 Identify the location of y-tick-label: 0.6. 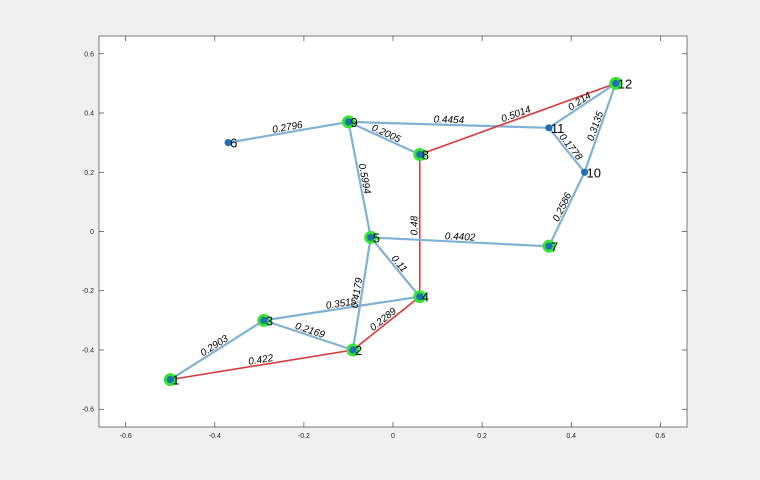
(89, 54).